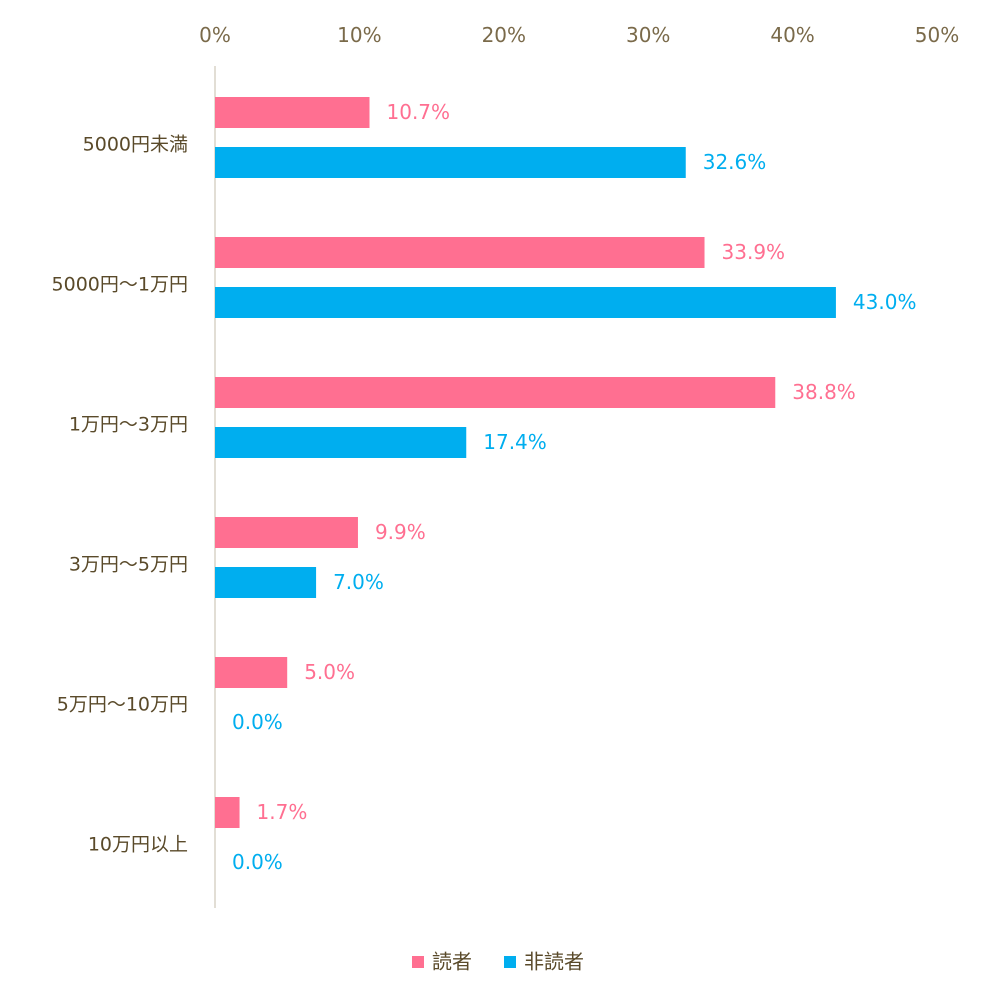 Image resolution: width=1000 pixels, height=1000 pixels. Describe the element at coordinates (792, 35) in the screenshot. I see `x-tick-label: 40%` at that location.